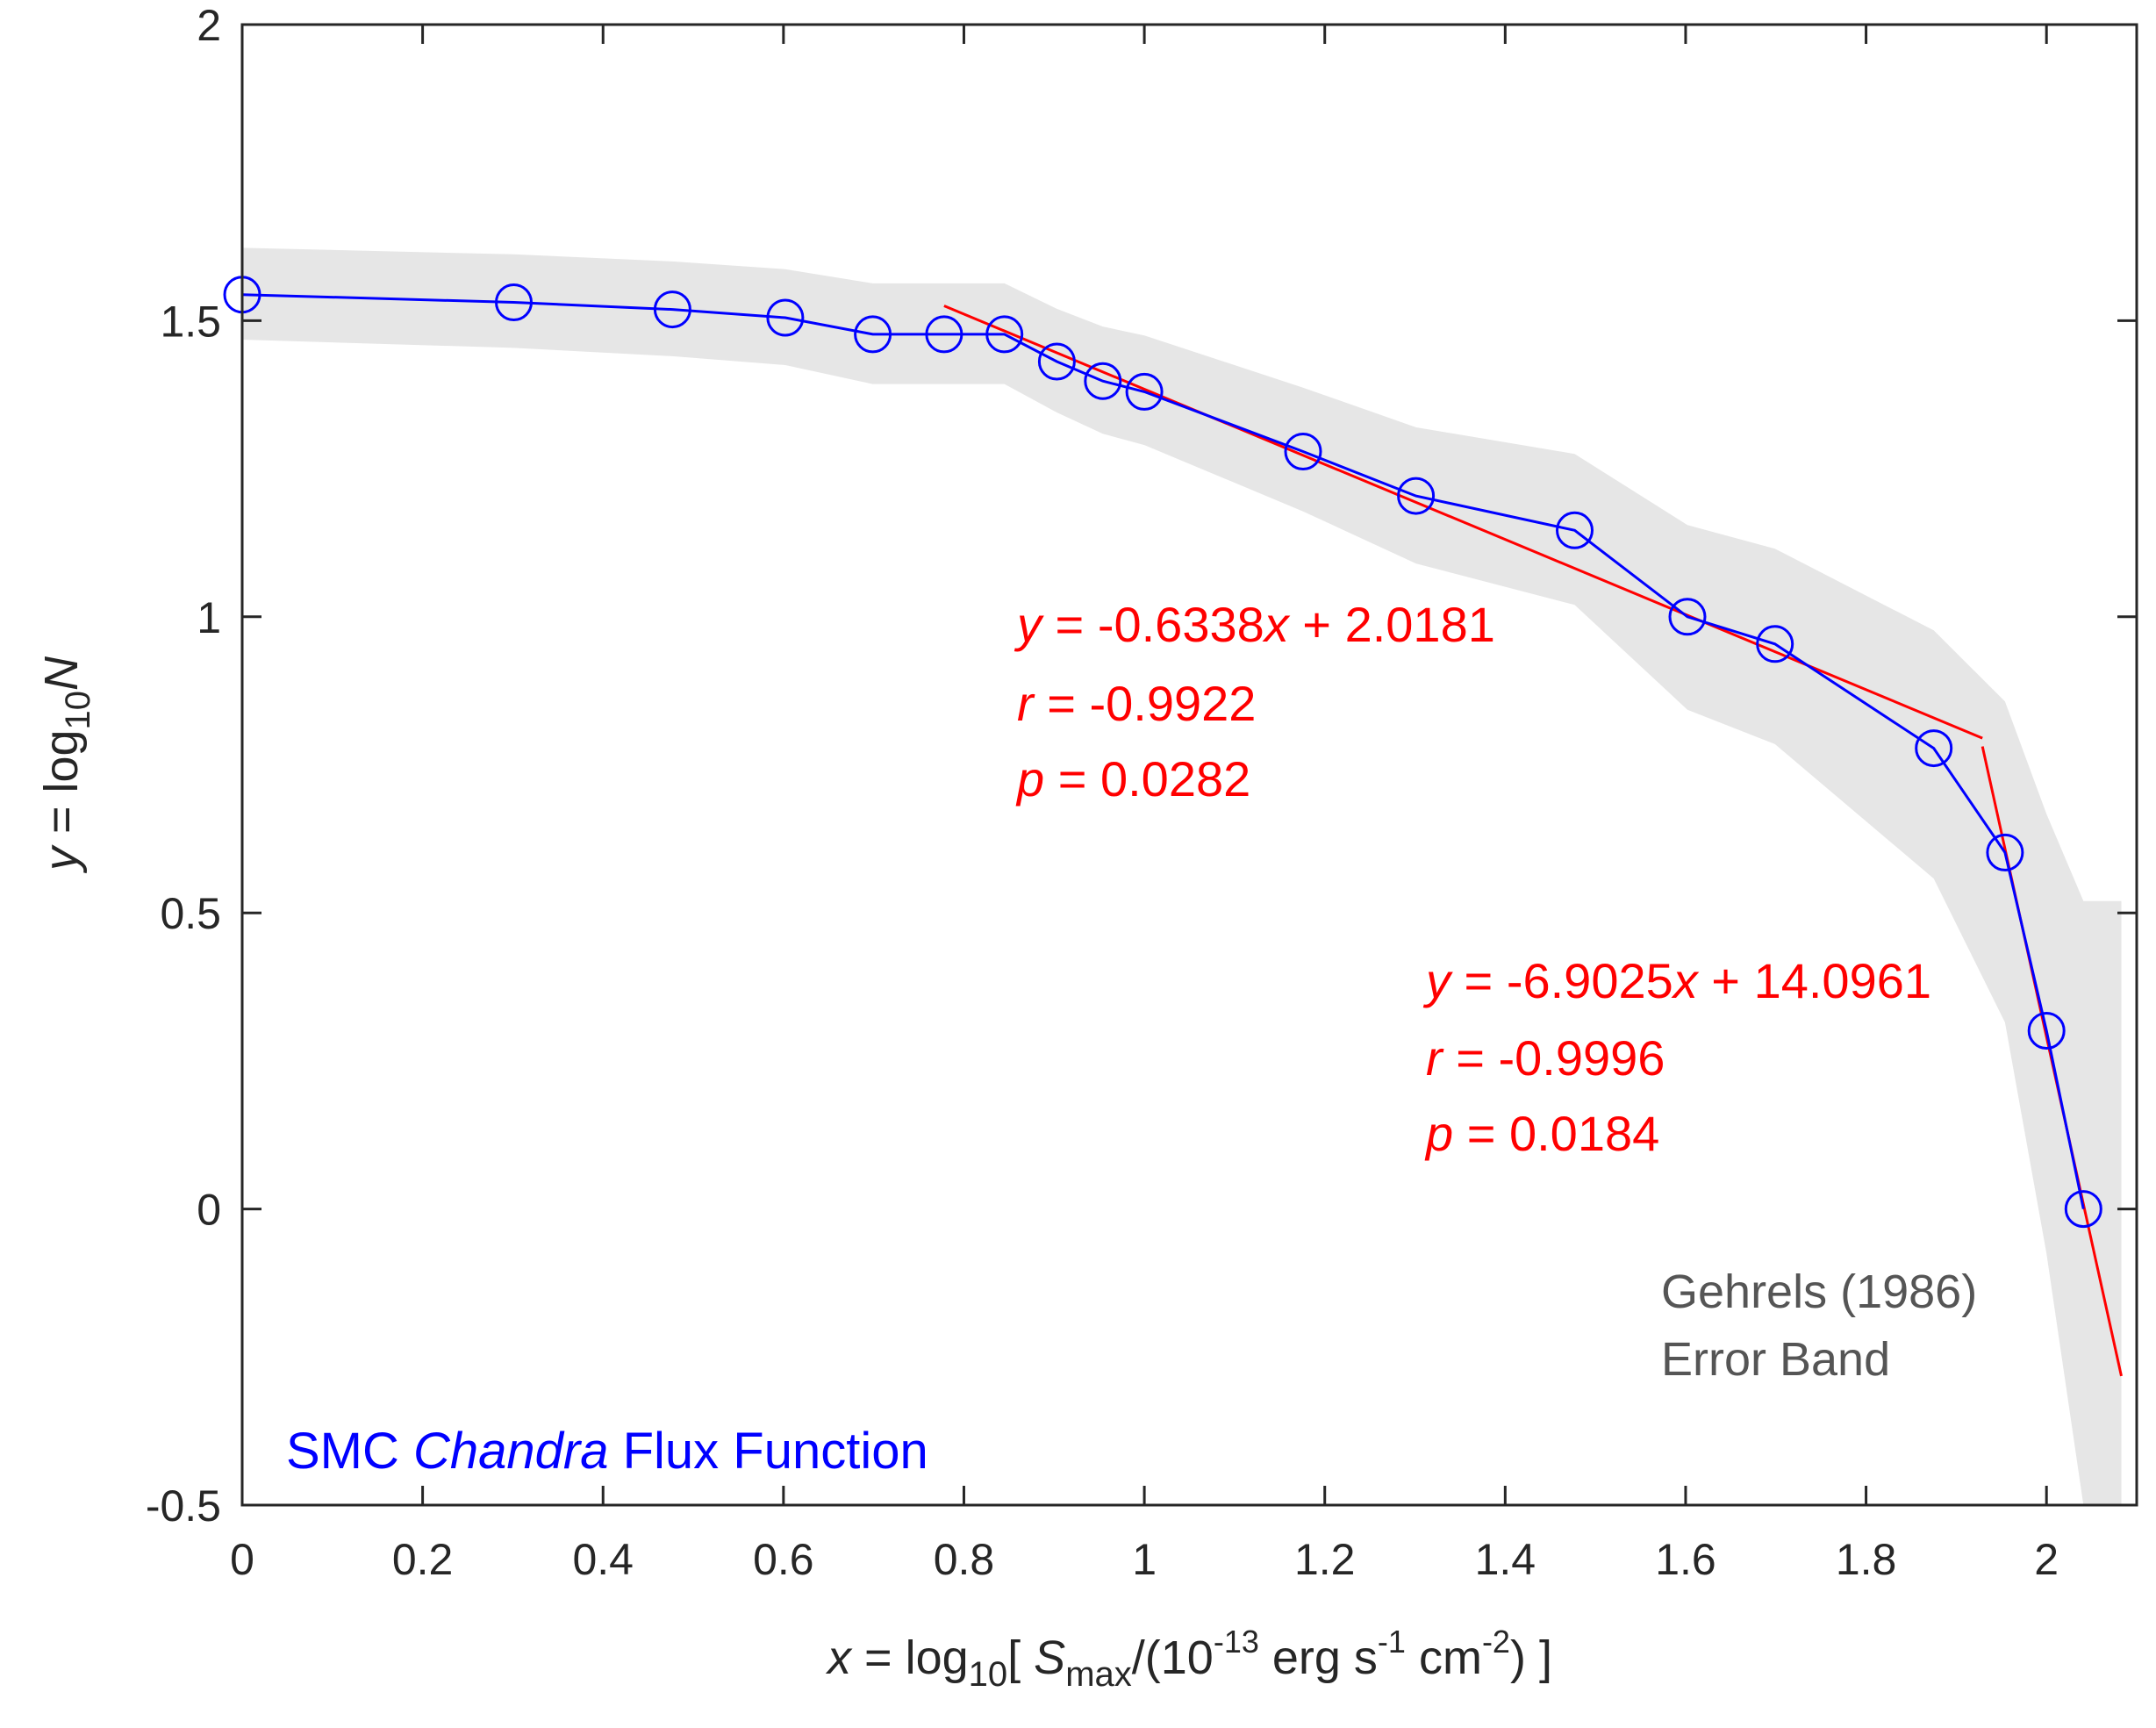 This screenshot has width=2156, height=1728. Describe the element at coordinates (1325, 1559) in the screenshot. I see `x-tick-label: 1.2` at that location.